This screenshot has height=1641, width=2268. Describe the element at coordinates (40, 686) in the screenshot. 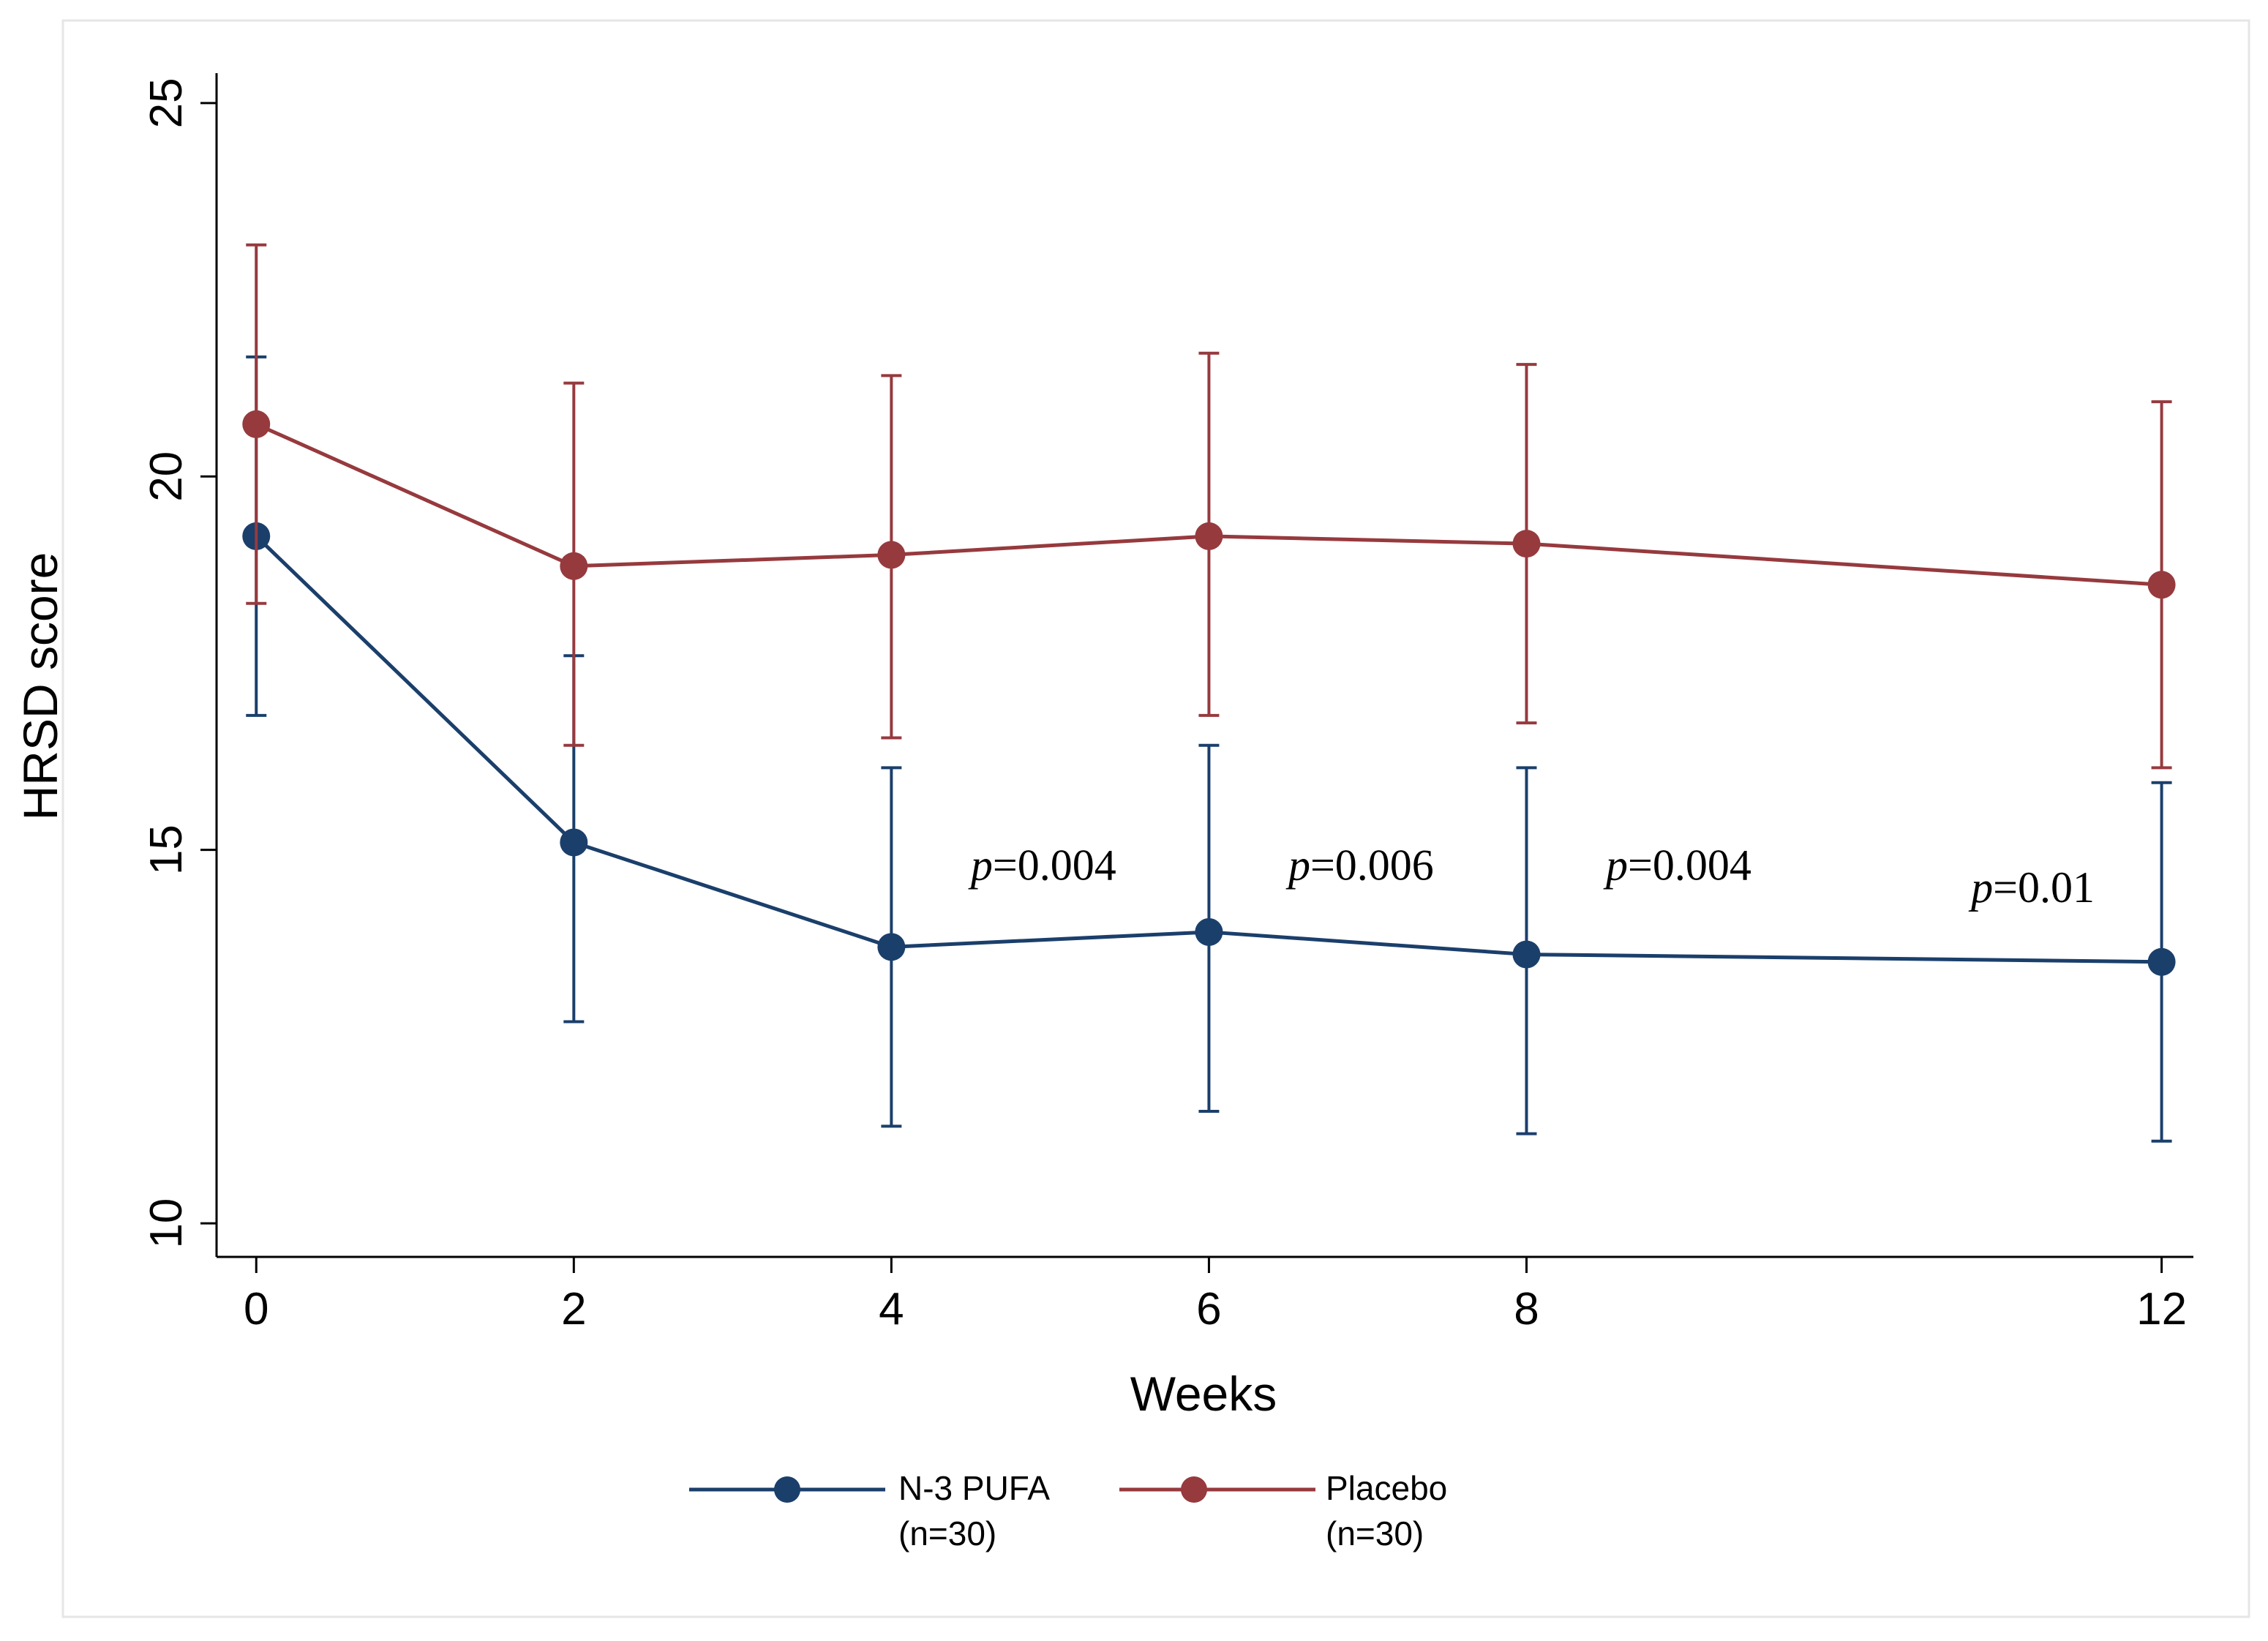

I see `y-axis-title: HRSD score` at that location.